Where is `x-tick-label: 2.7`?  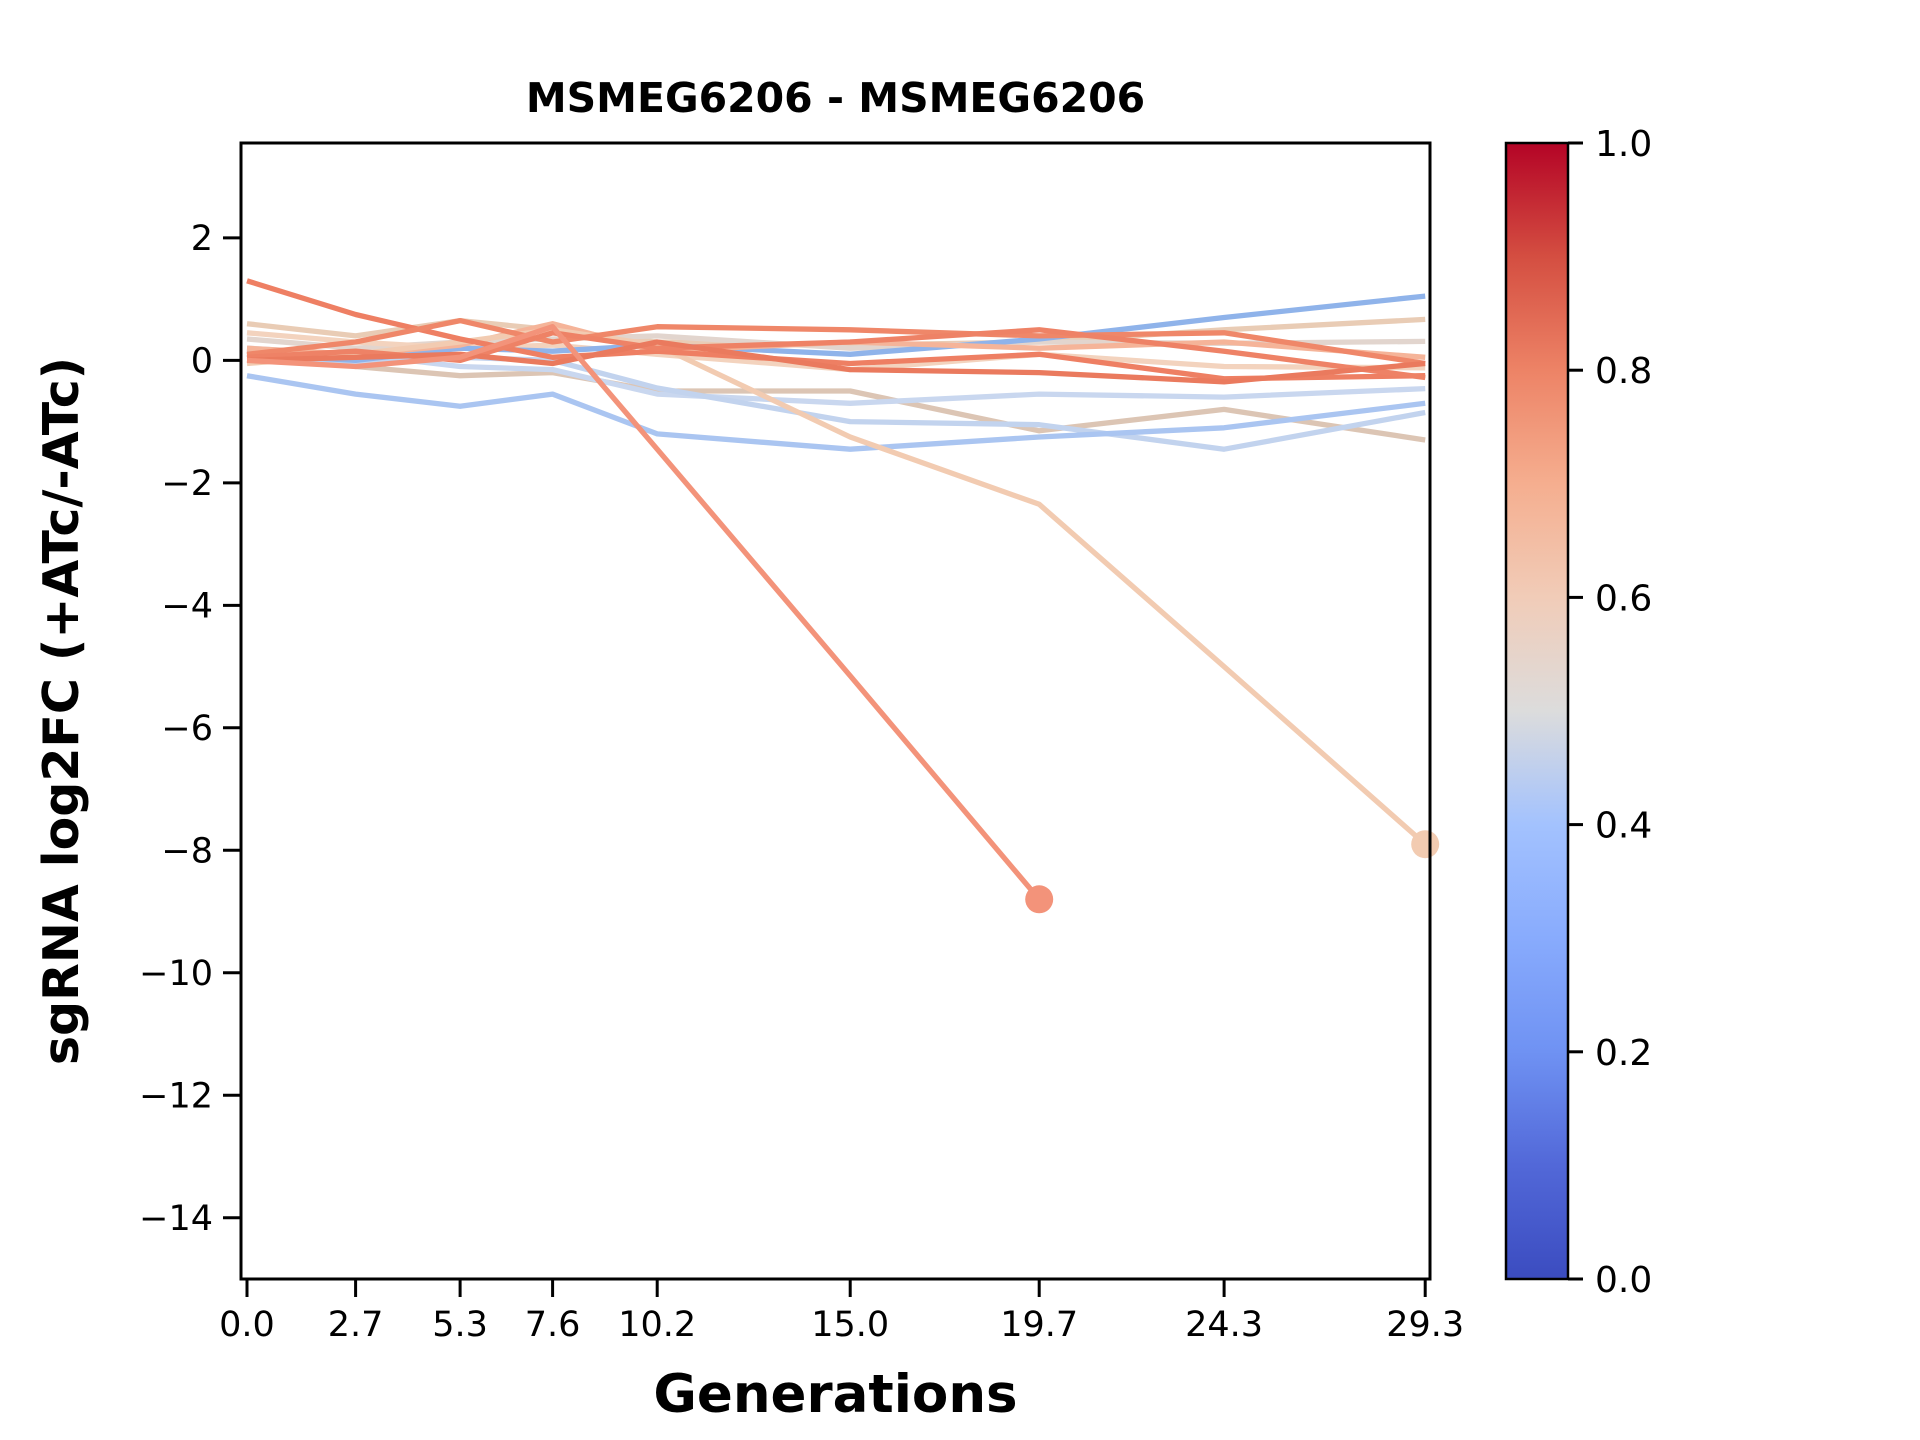 x-tick-label: 2.7 is located at coordinates (356, 1325).